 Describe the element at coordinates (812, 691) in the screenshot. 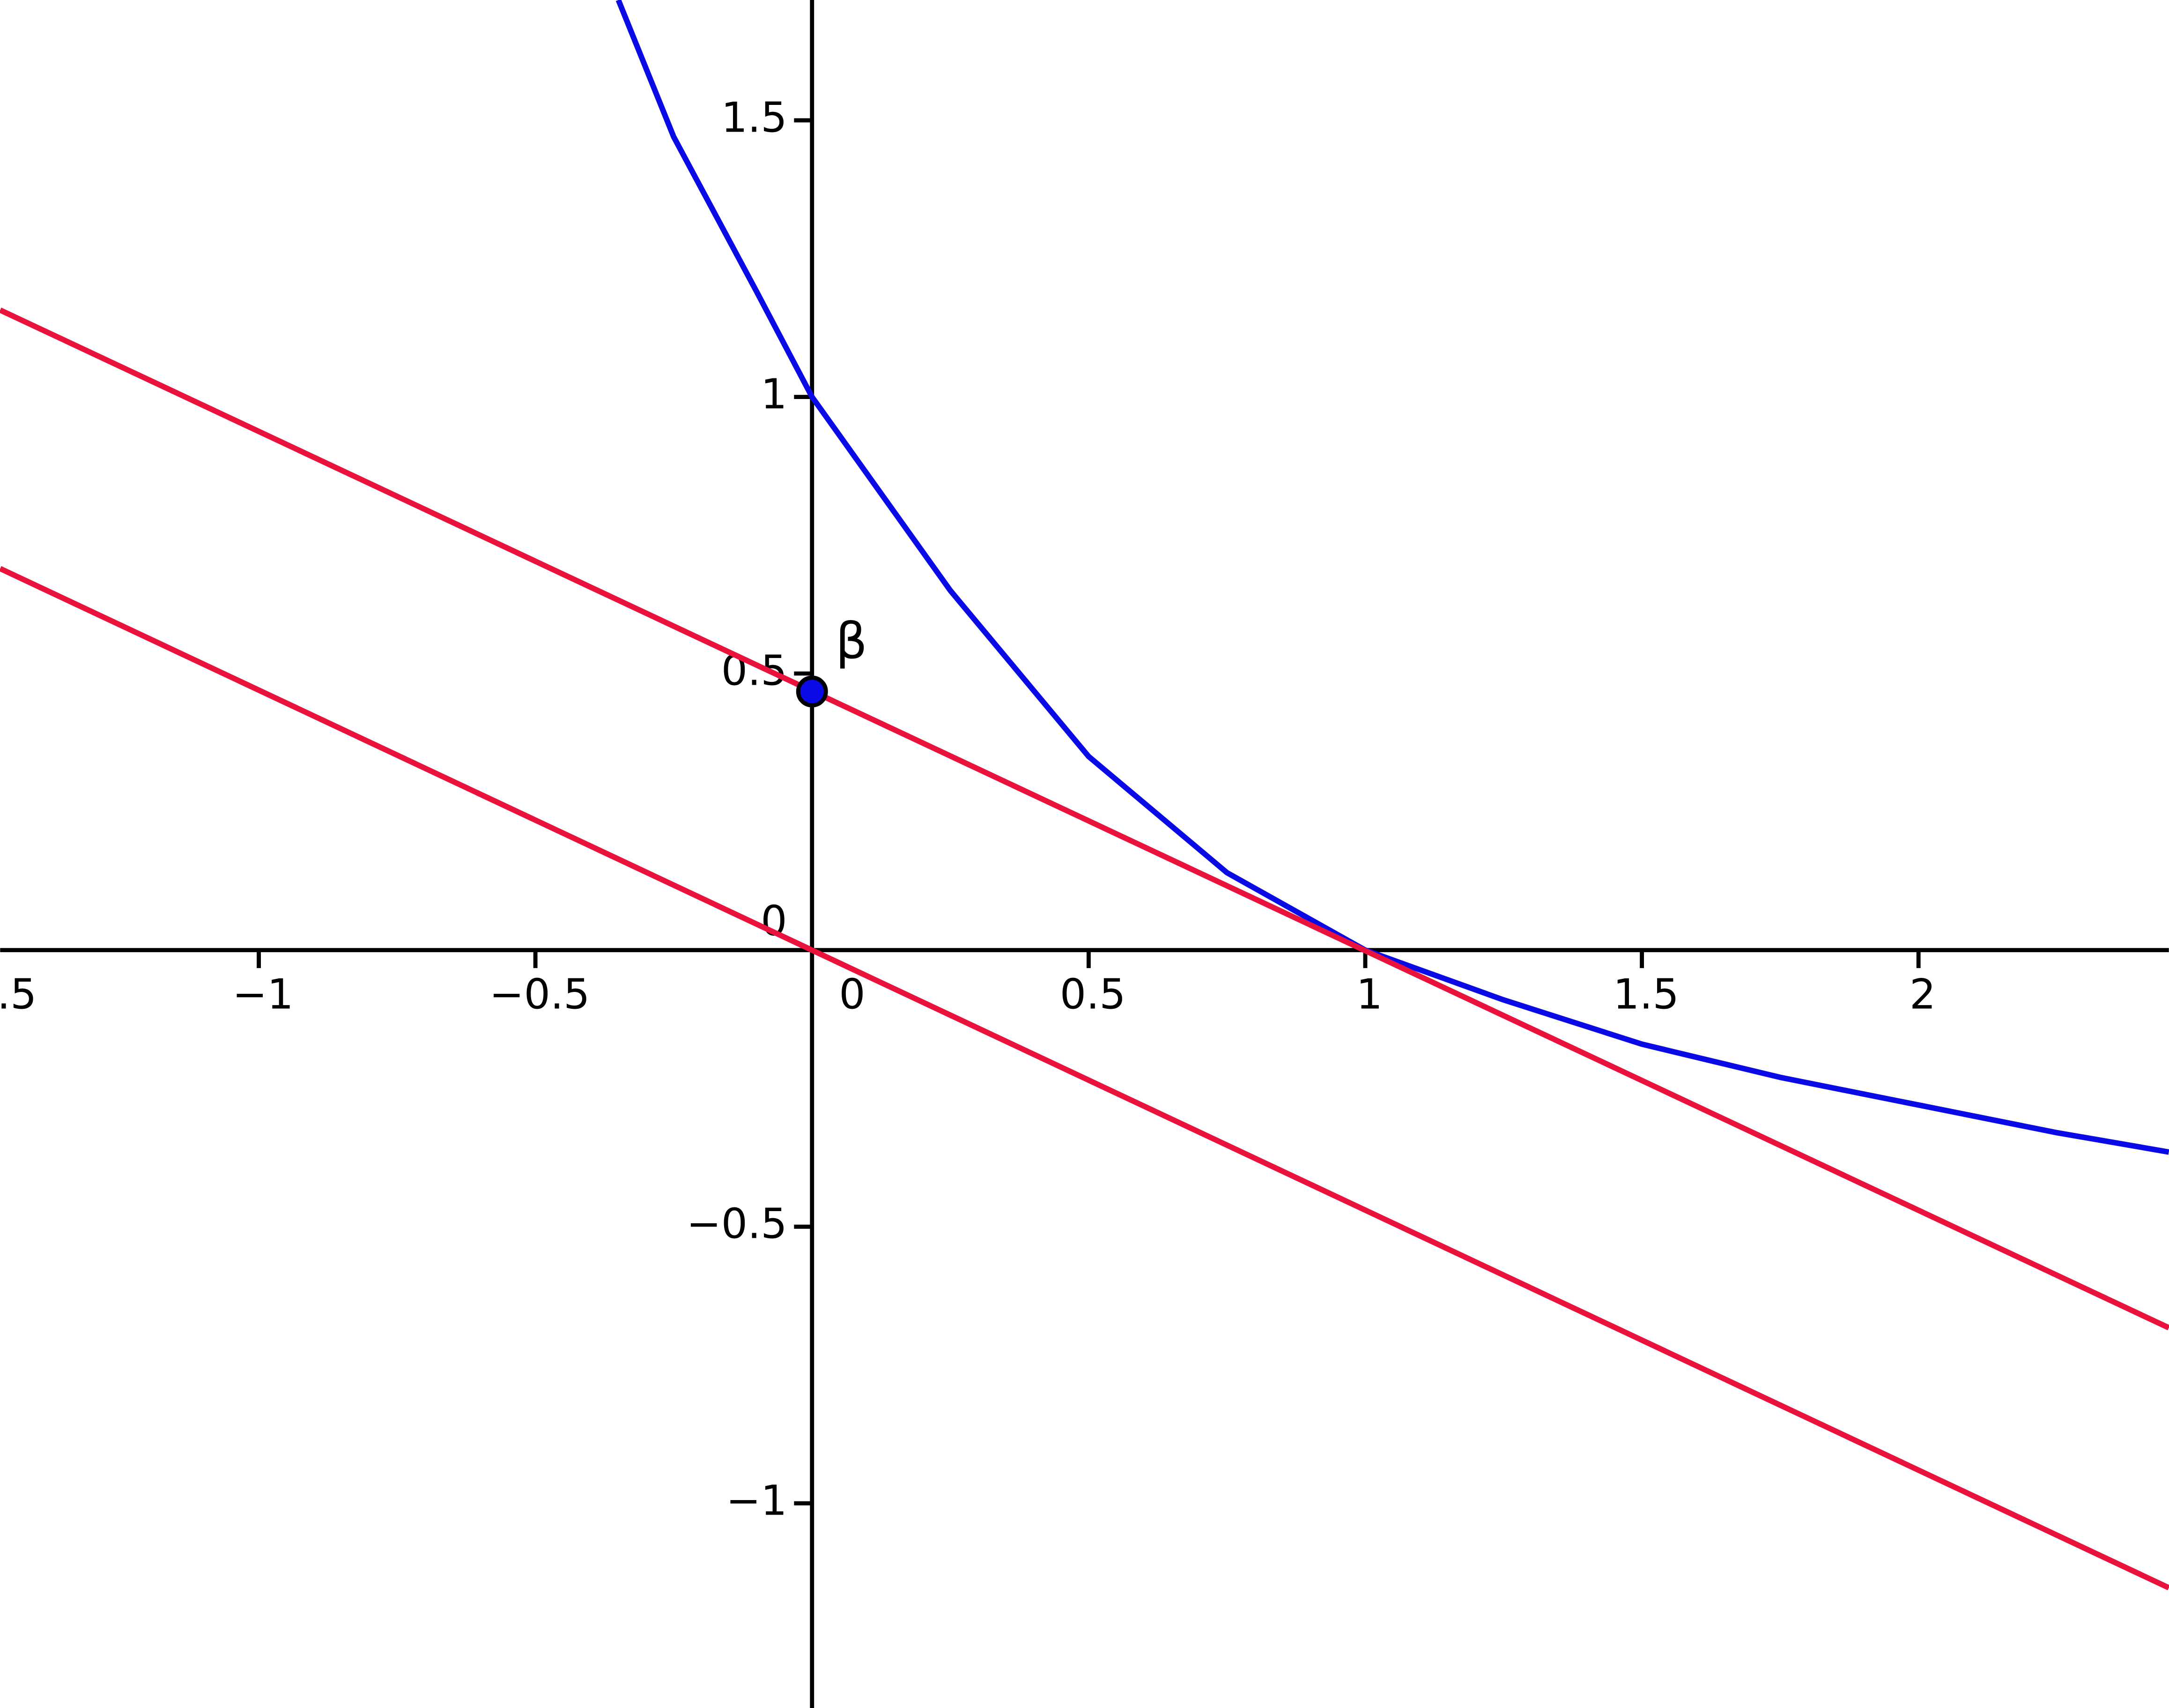

I see `point` at that location.